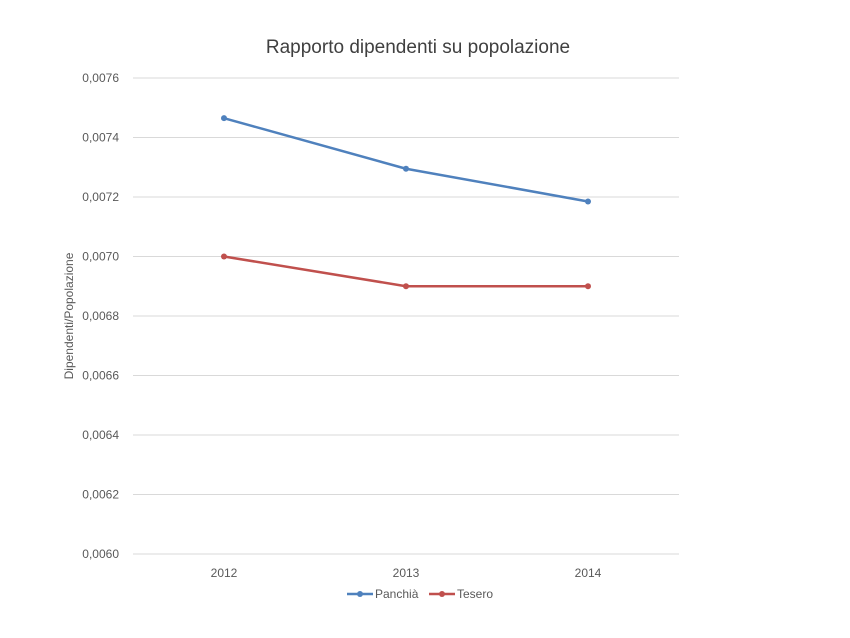  I want to click on y-tick-label: 0,0070, so click(100, 257).